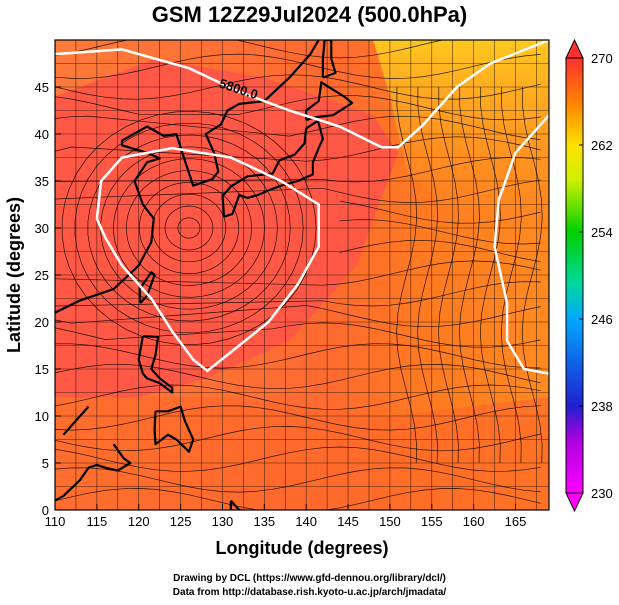  What do you see at coordinates (45, 463) in the screenshot?
I see `y-tick-label: 5` at bounding box center [45, 463].